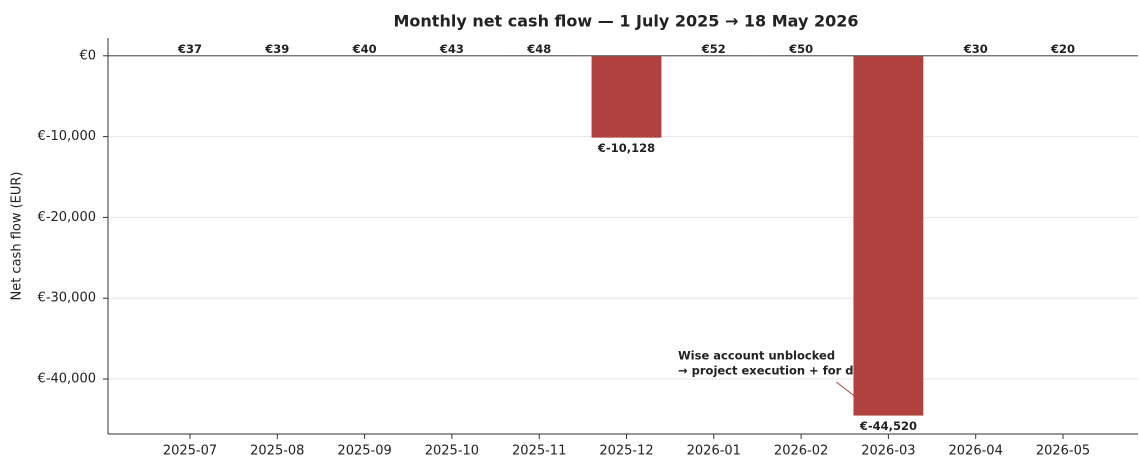 This screenshot has width=1139, height=461. Describe the element at coordinates (801, 451) in the screenshot. I see `x-tick-label: 2026-02` at that location.